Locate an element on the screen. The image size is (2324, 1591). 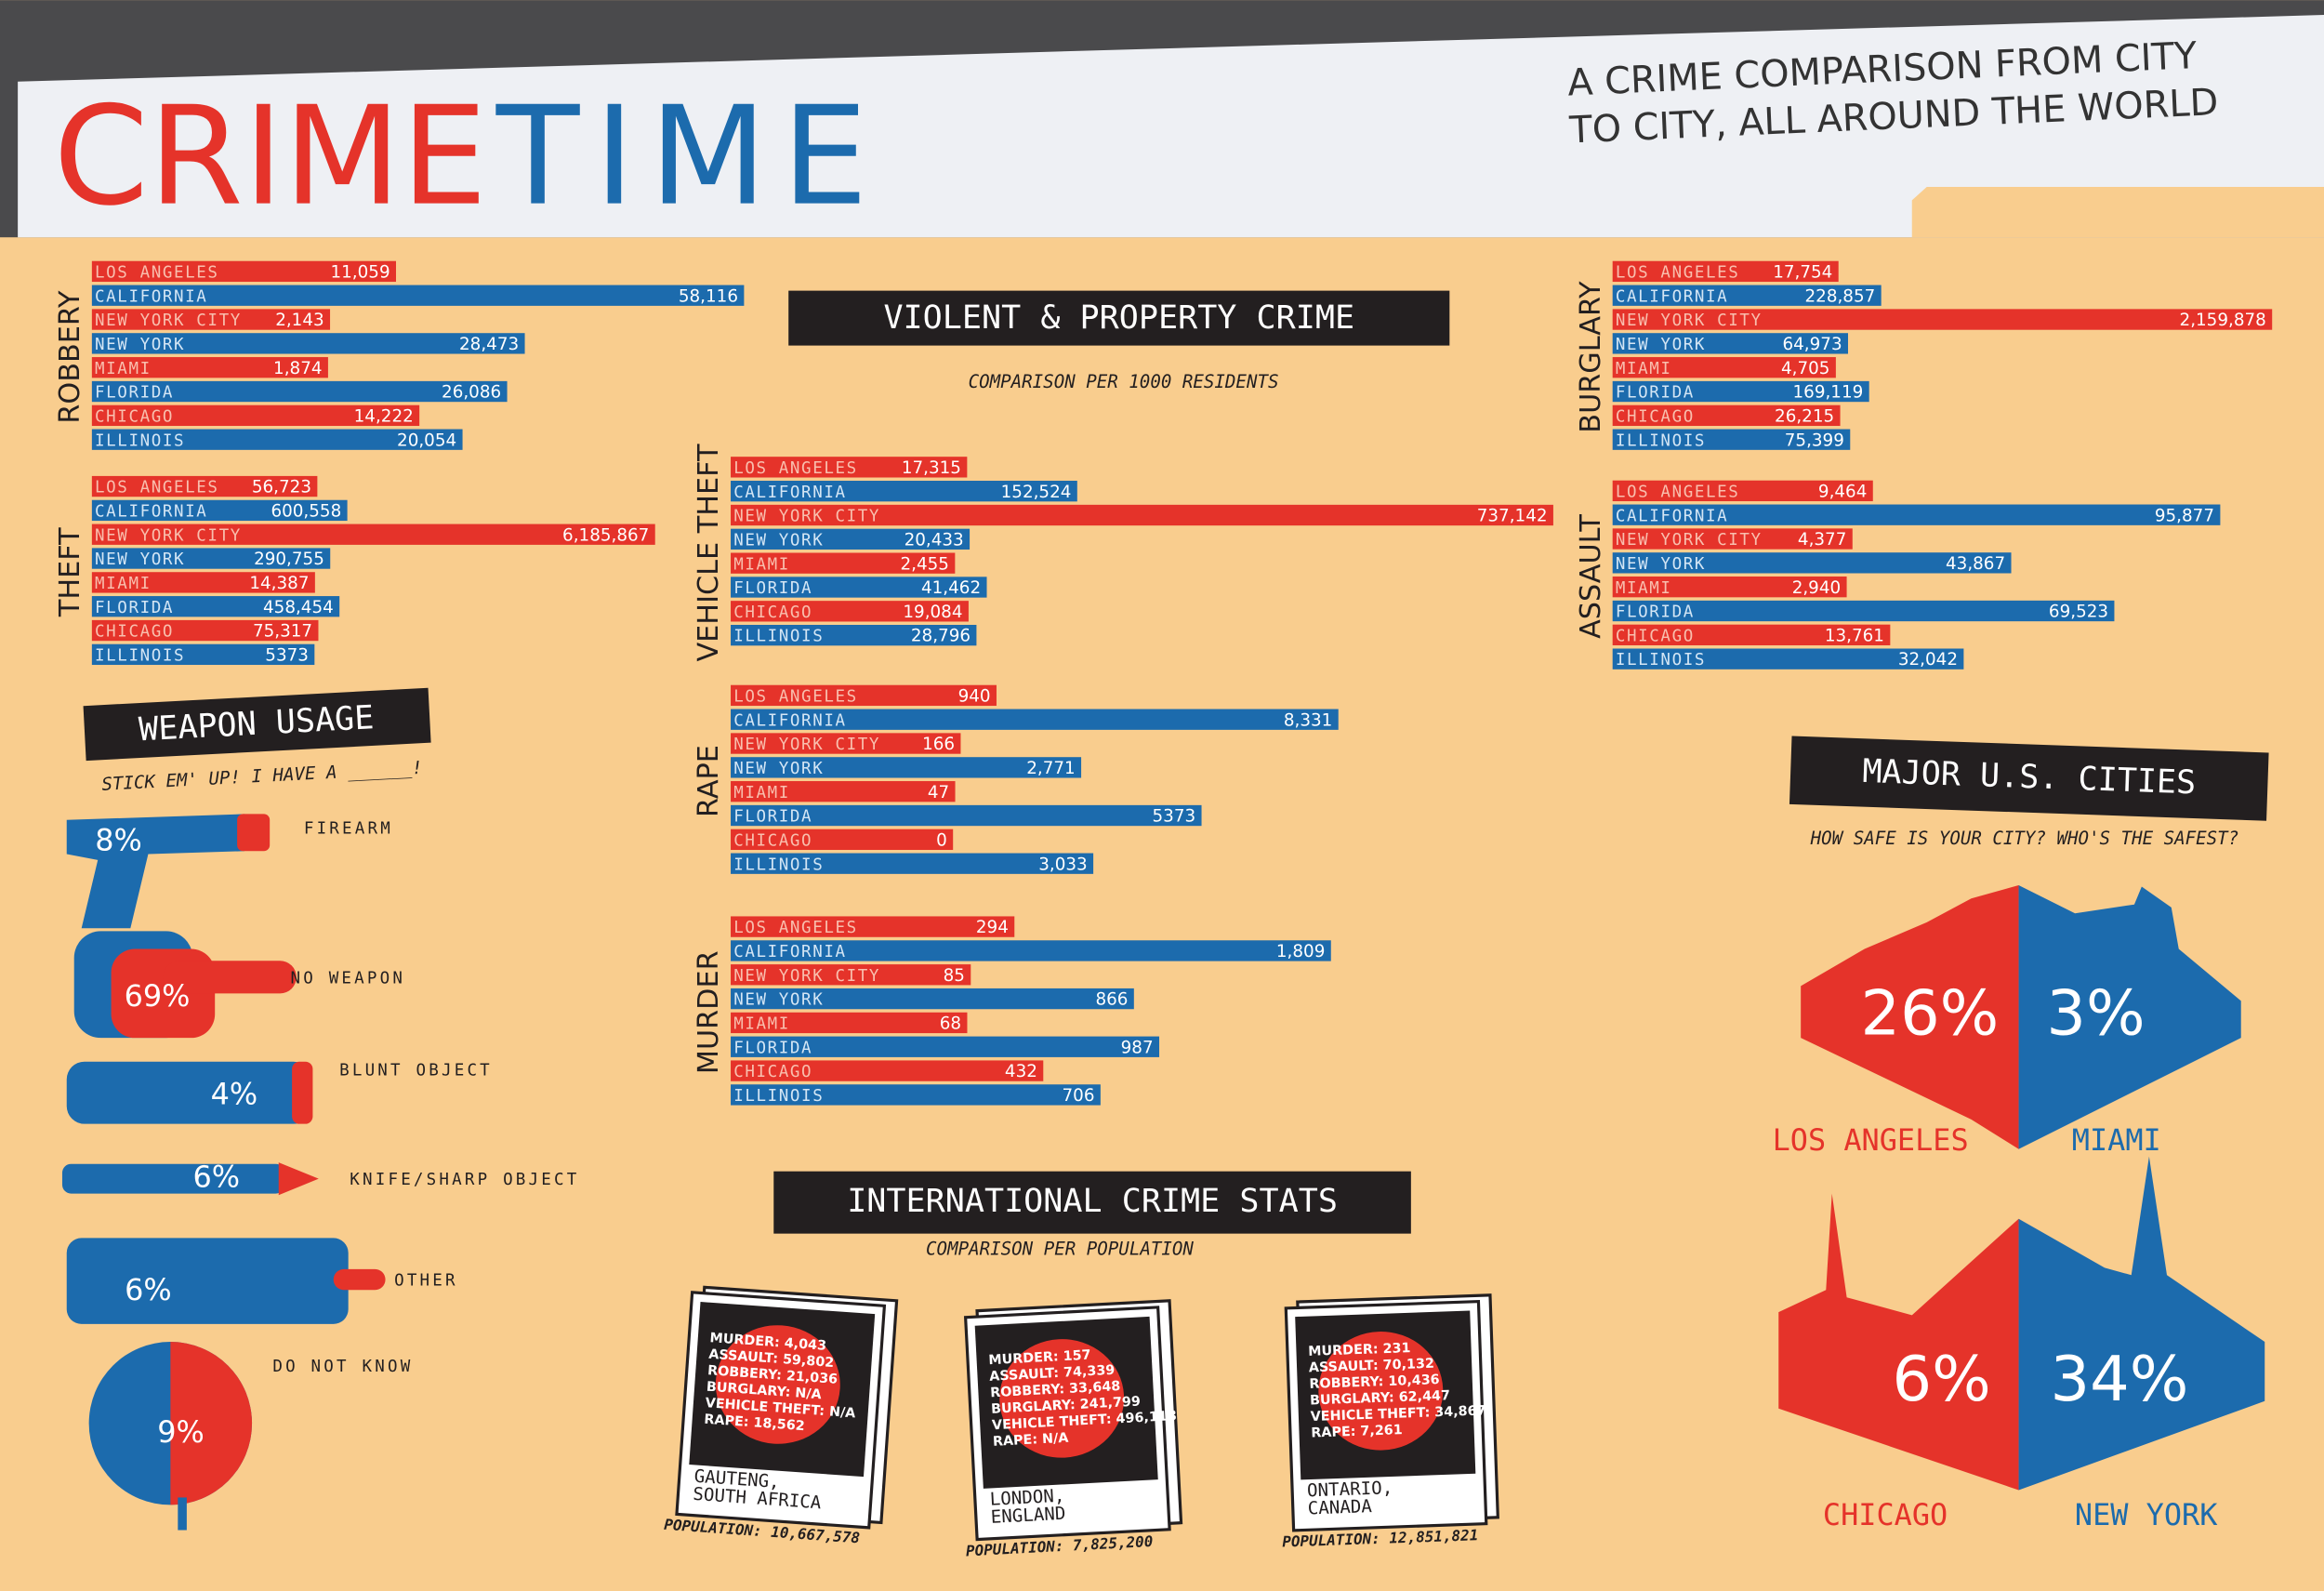
value-label: 3,033 is located at coordinates (1062, 865).